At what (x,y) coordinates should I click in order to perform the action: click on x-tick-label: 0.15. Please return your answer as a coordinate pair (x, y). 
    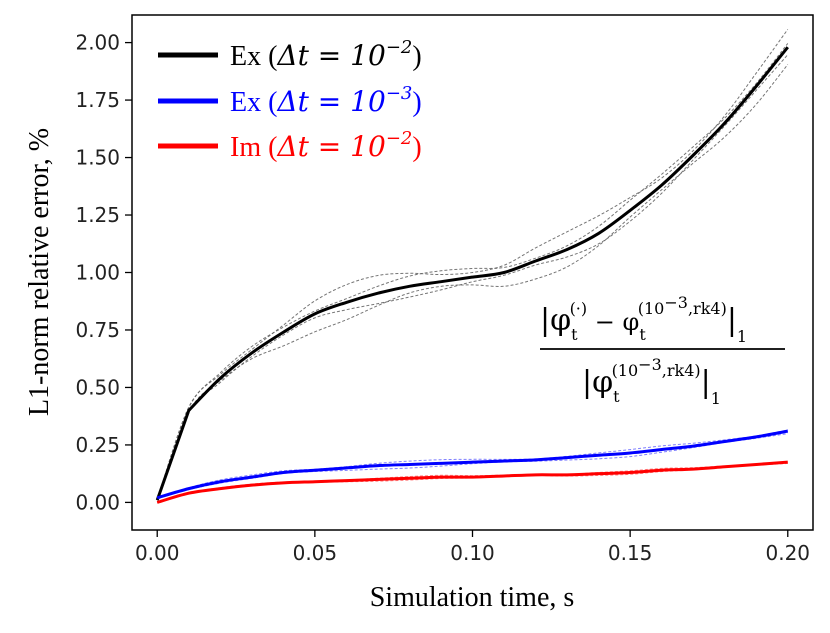
    Looking at the image, I should click on (630, 553).